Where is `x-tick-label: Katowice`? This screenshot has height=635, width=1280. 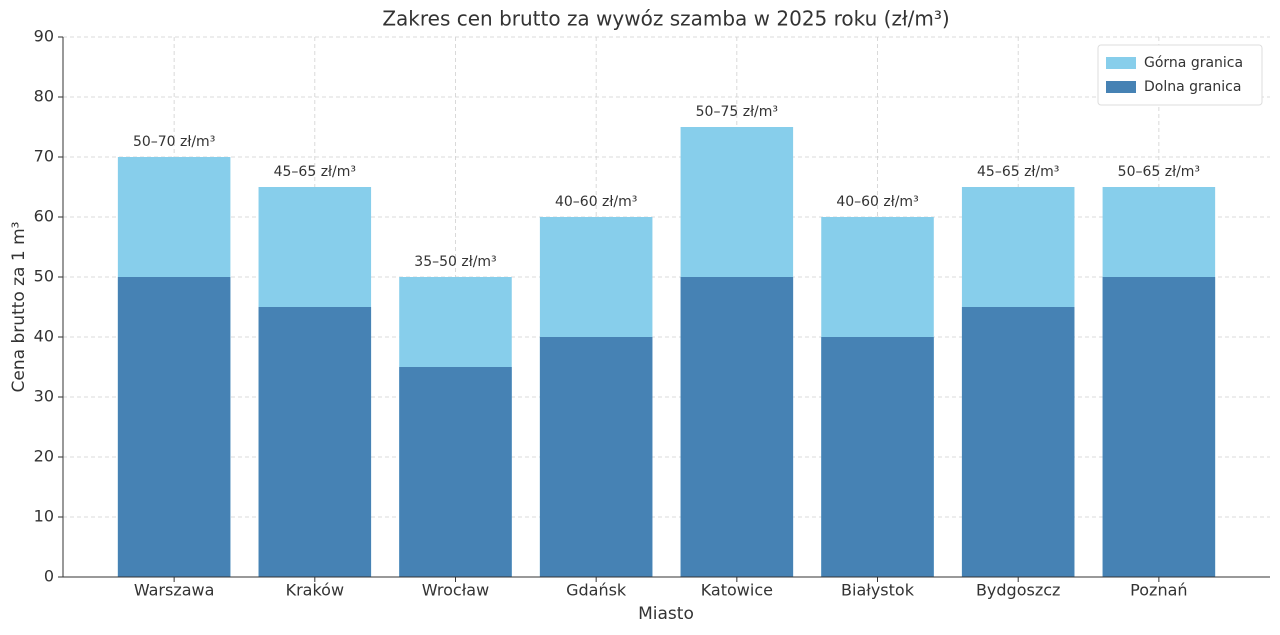 x-tick-label: Katowice is located at coordinates (737, 590).